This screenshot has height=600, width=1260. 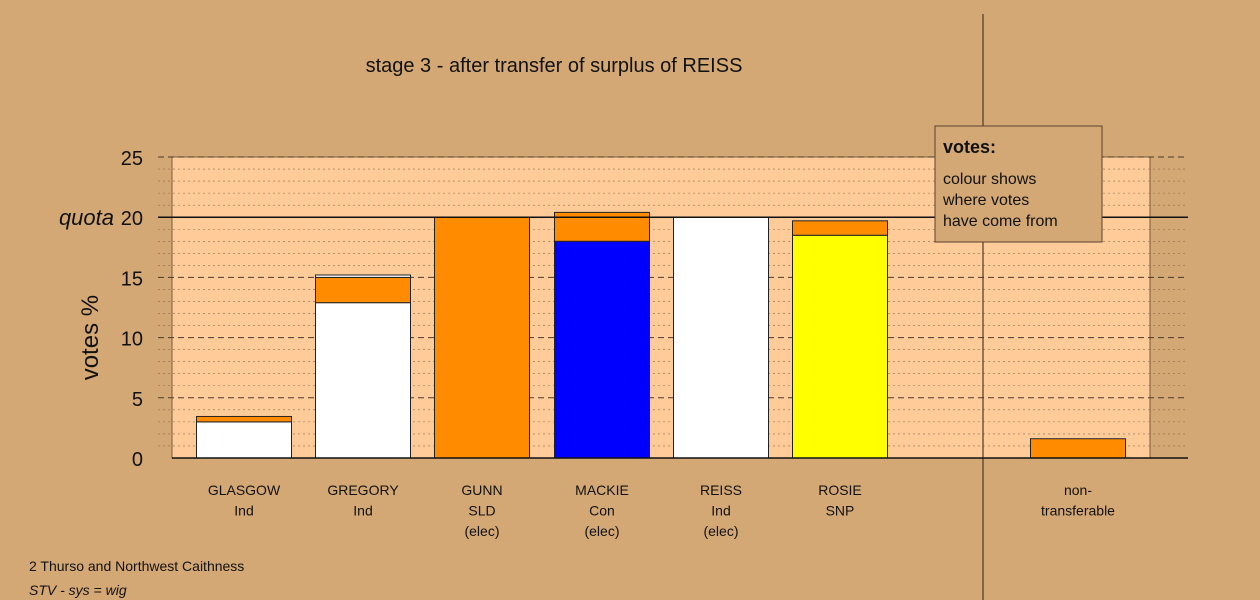 What do you see at coordinates (969, 147) in the screenshot?
I see `legend-title: votes:` at bounding box center [969, 147].